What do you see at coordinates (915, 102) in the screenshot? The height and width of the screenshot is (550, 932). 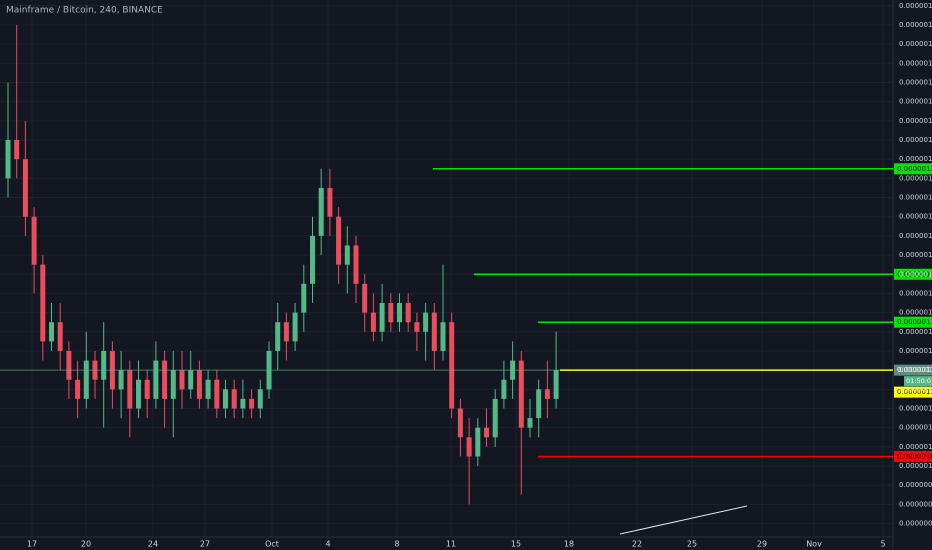 I see `y-tick-label: 0.00000138` at bounding box center [915, 102].